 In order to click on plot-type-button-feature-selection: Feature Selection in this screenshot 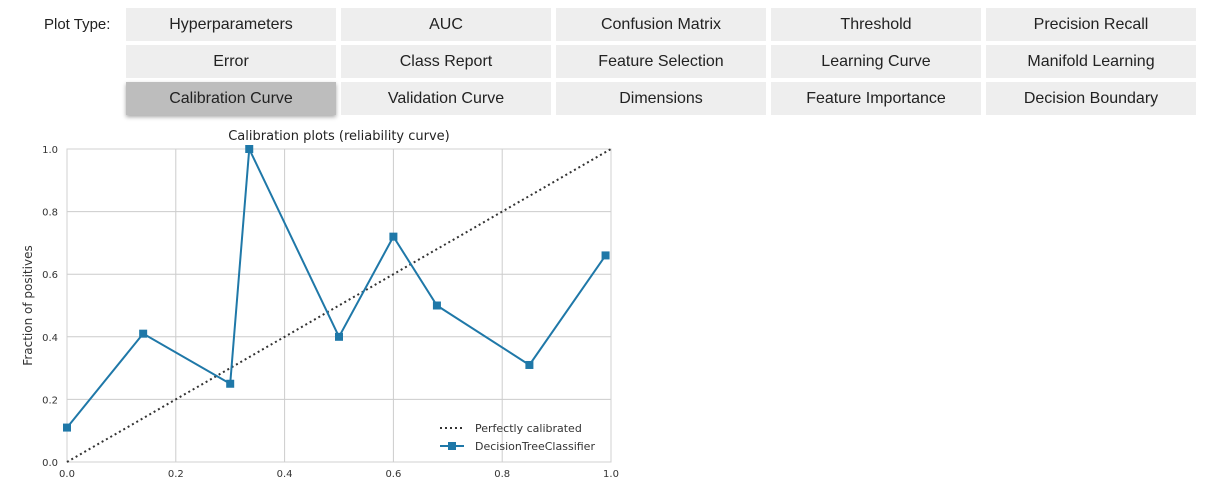, I will do `click(661, 61)`.